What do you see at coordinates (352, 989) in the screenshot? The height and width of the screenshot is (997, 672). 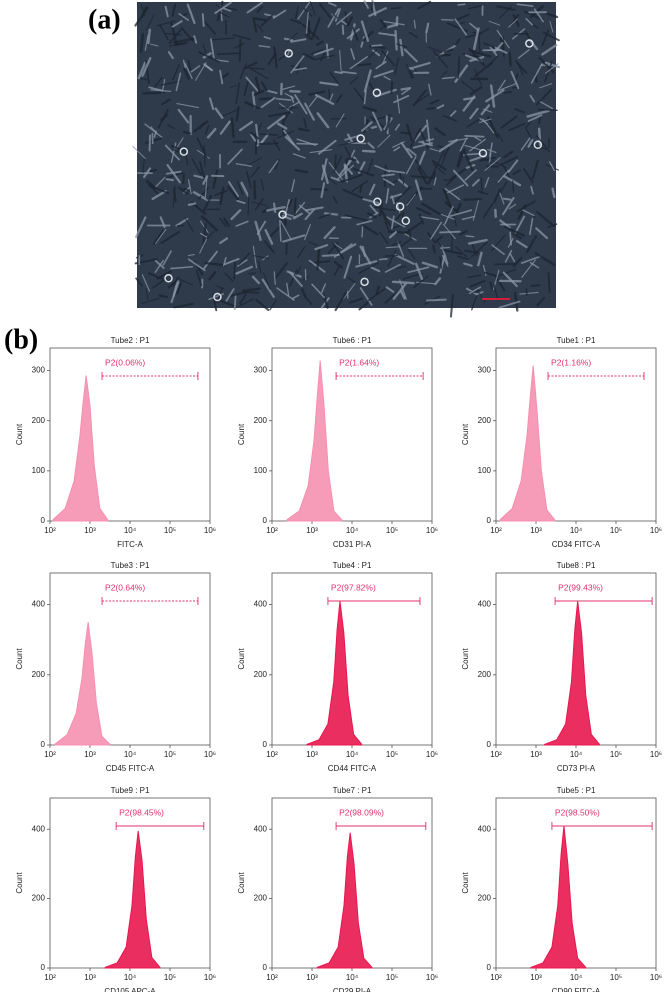 I see `x-axis-label: CD29 PI-A` at bounding box center [352, 989].